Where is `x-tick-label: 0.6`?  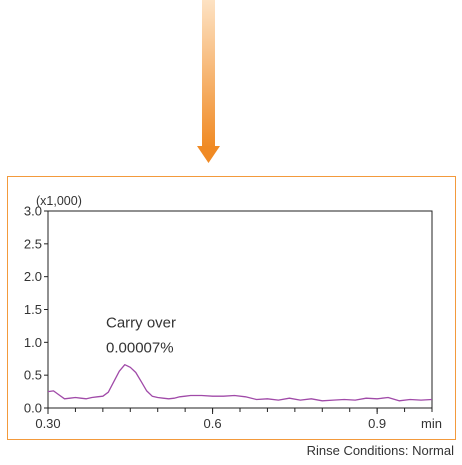 x-tick-label: 0.6 is located at coordinates (213, 423).